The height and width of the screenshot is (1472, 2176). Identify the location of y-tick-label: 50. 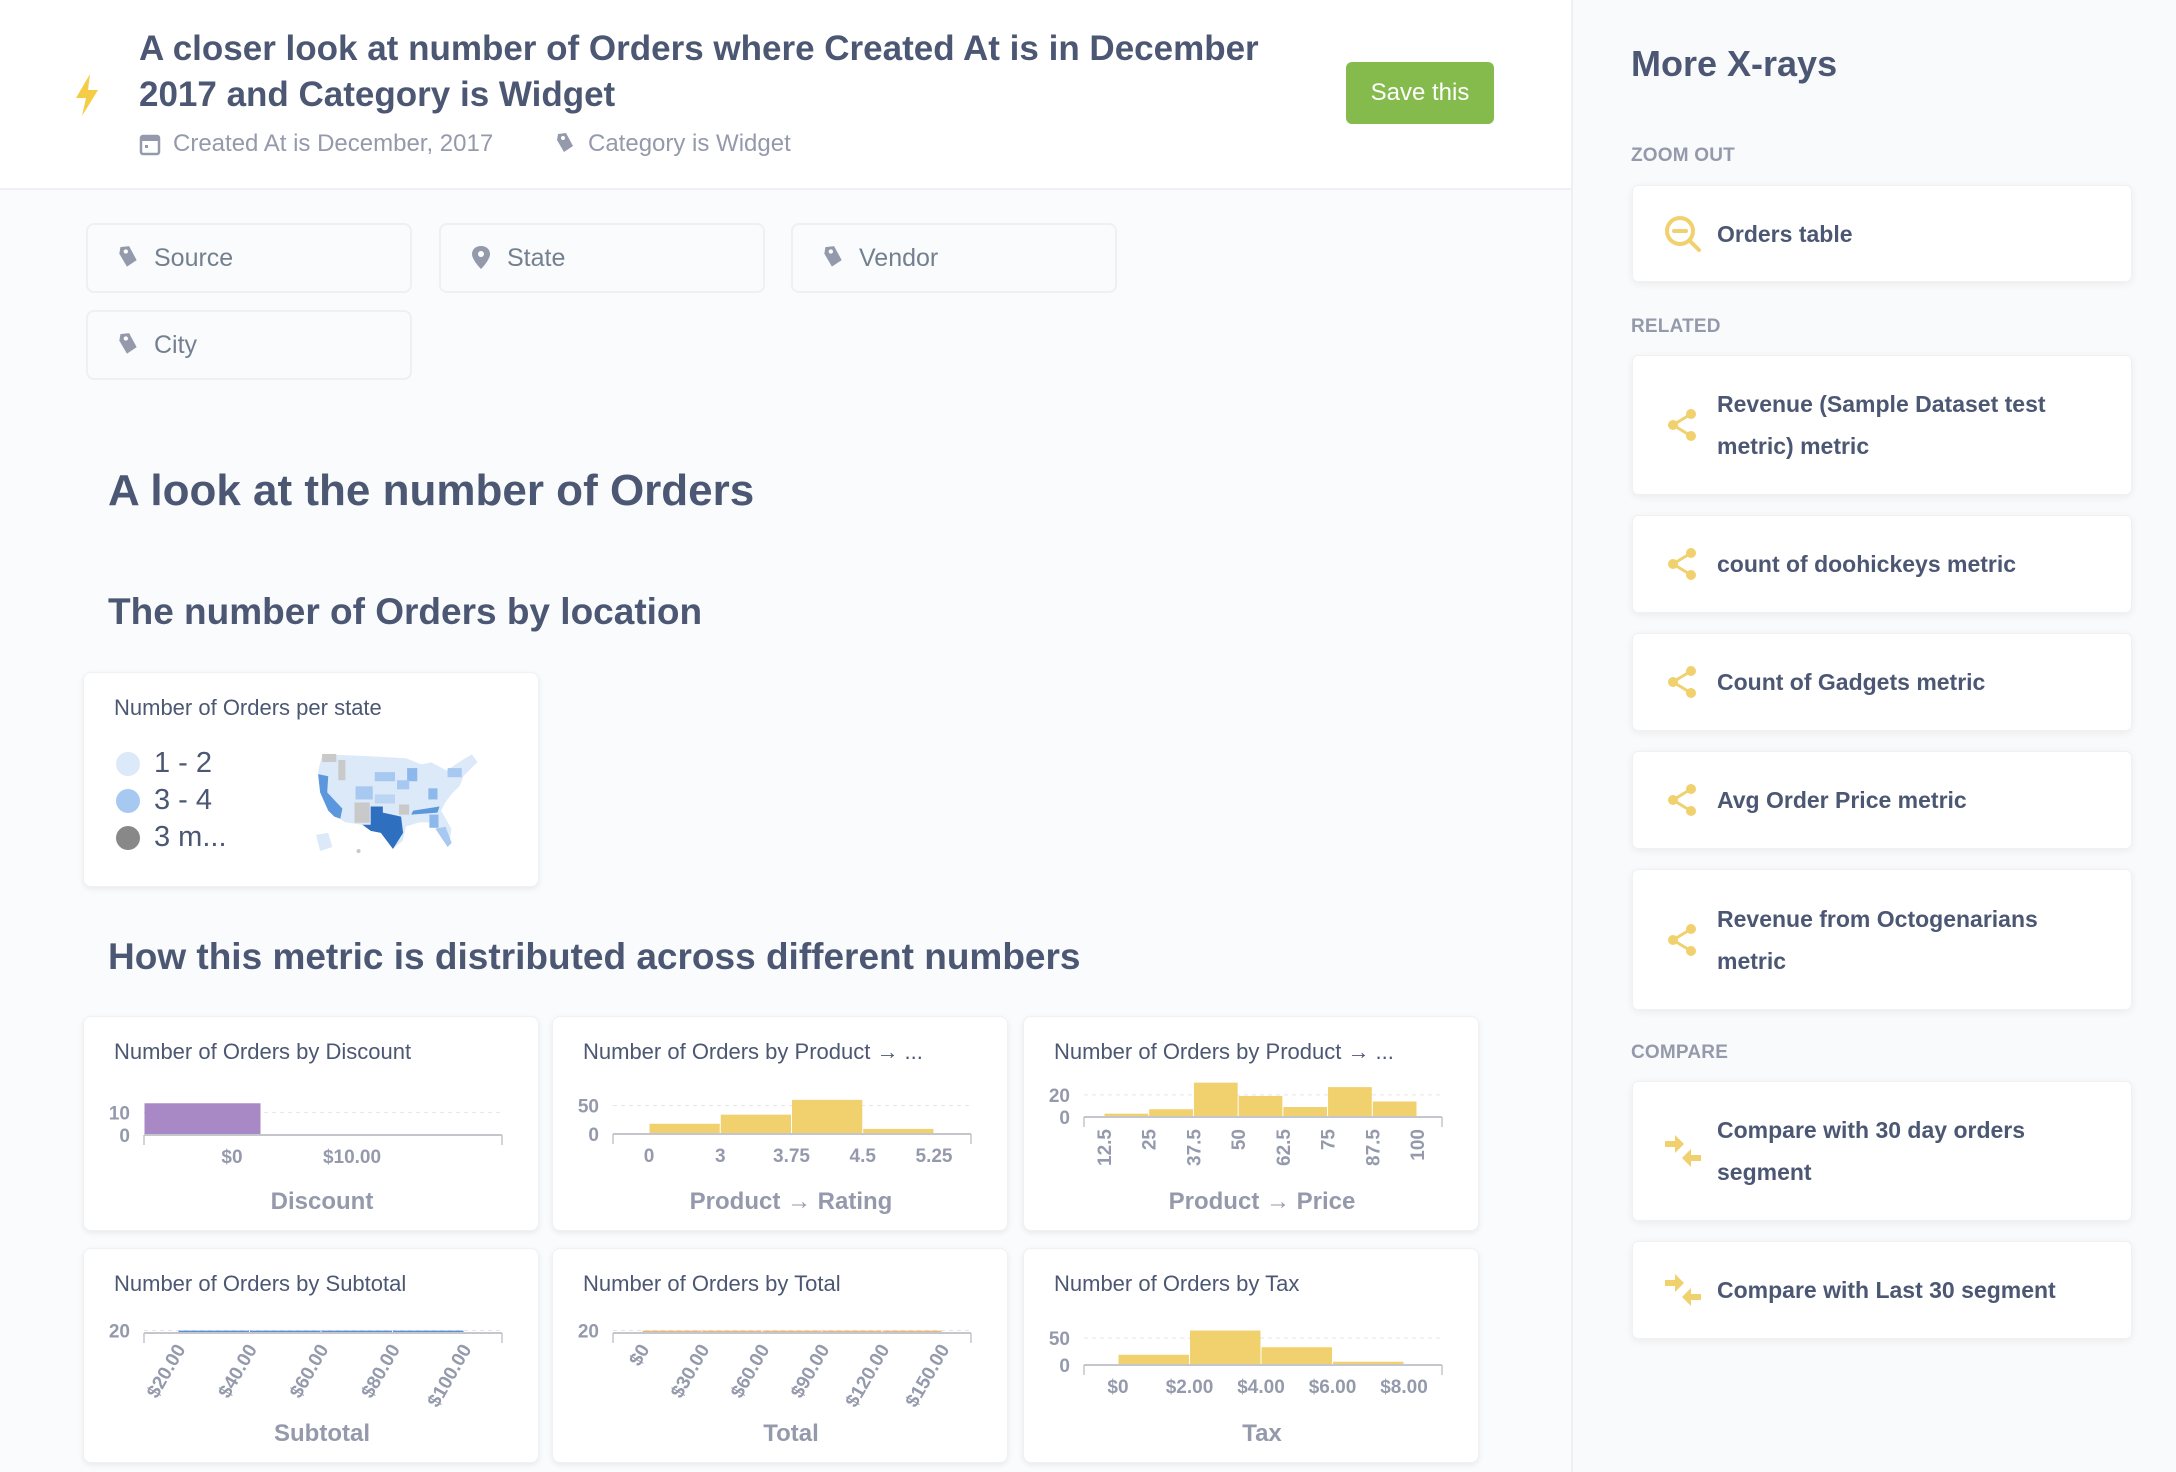
(1059, 1339).